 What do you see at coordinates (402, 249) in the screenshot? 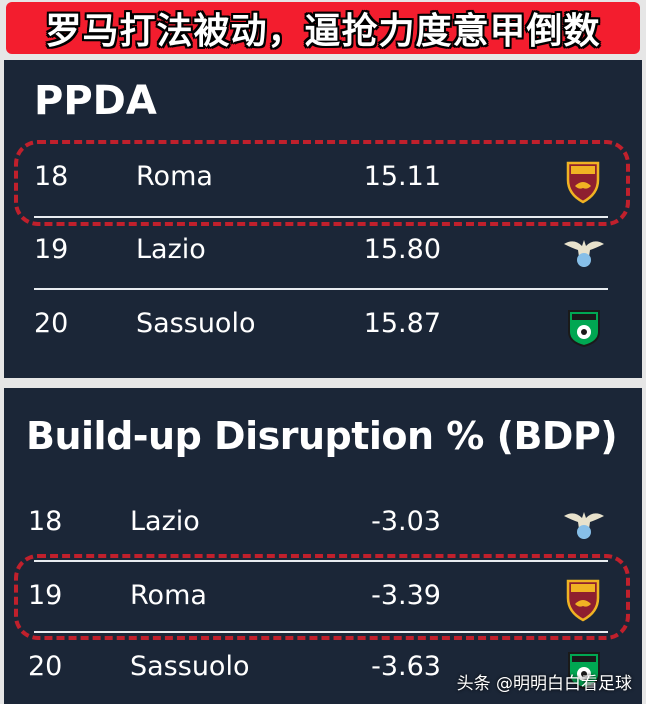
I see `value-cell: 15.80` at bounding box center [402, 249].